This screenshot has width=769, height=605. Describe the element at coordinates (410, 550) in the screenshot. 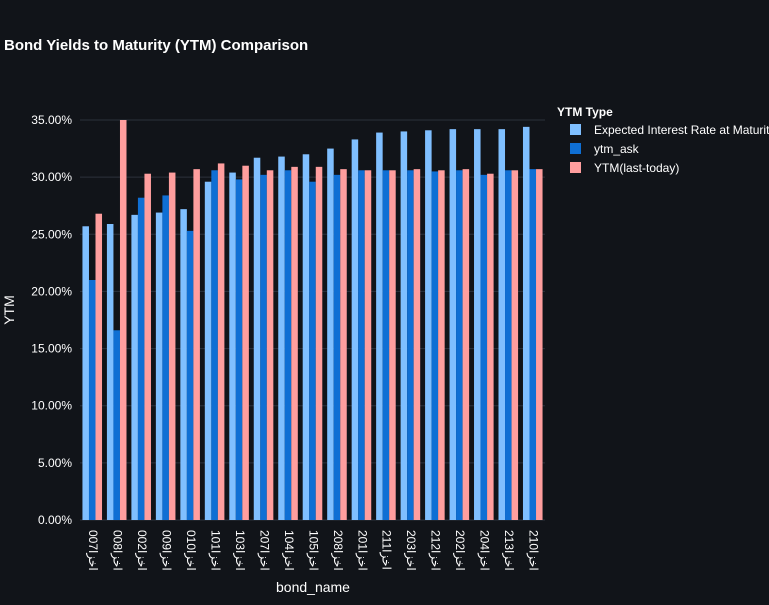

I see `x-tick-label: اخزا203` at that location.